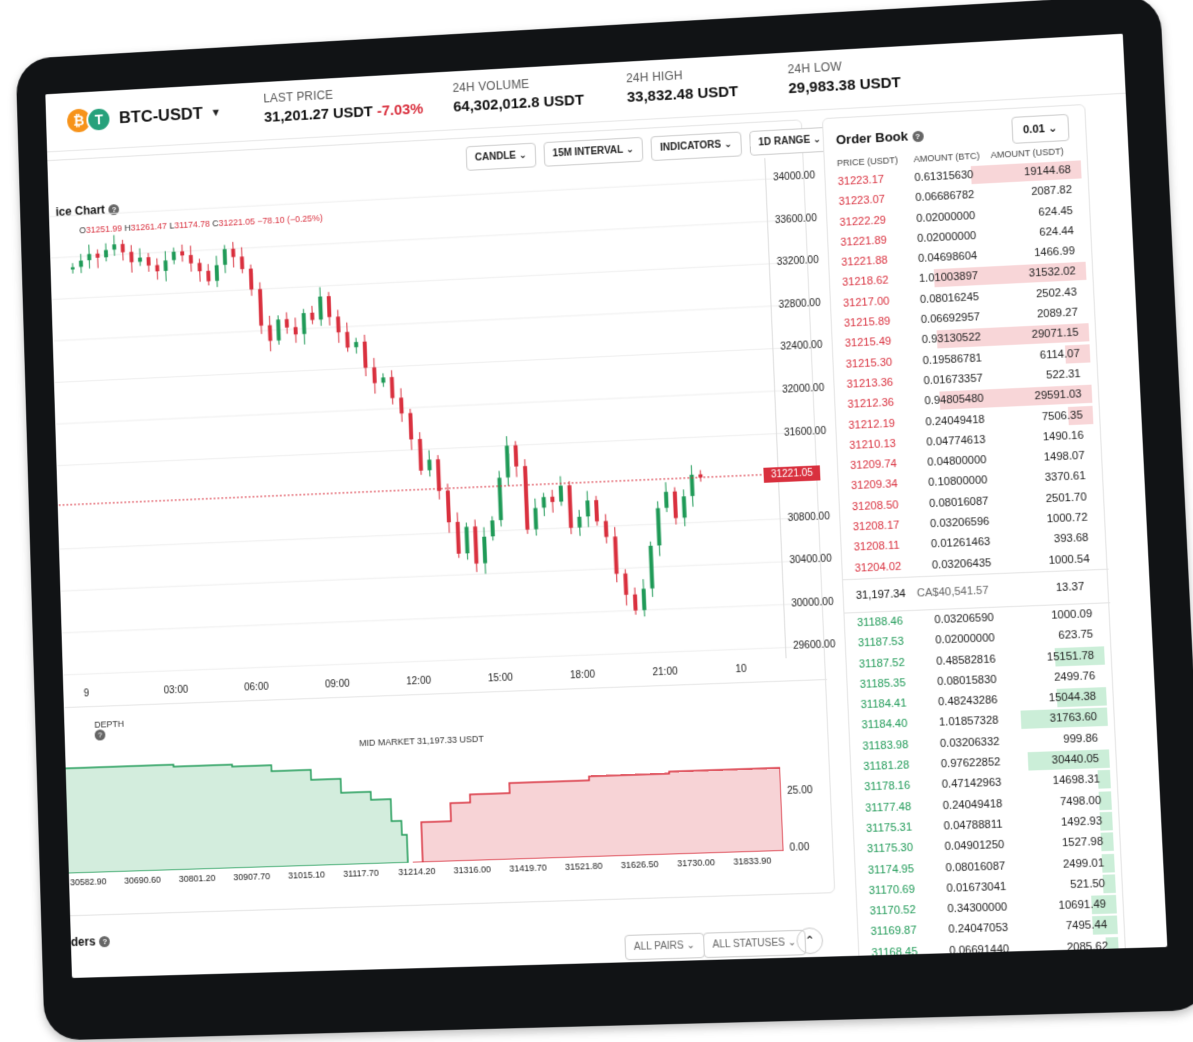  I want to click on depth-chart, so click(420, 806).